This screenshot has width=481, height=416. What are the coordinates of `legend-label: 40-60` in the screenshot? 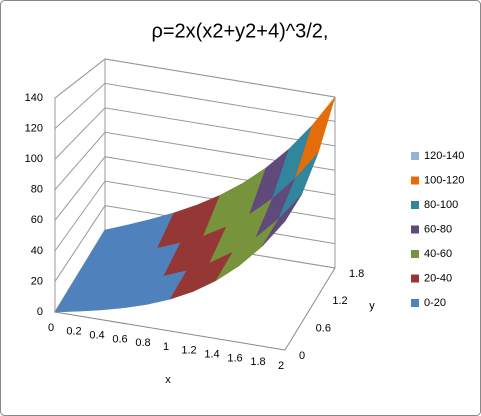 It's located at (438, 254).